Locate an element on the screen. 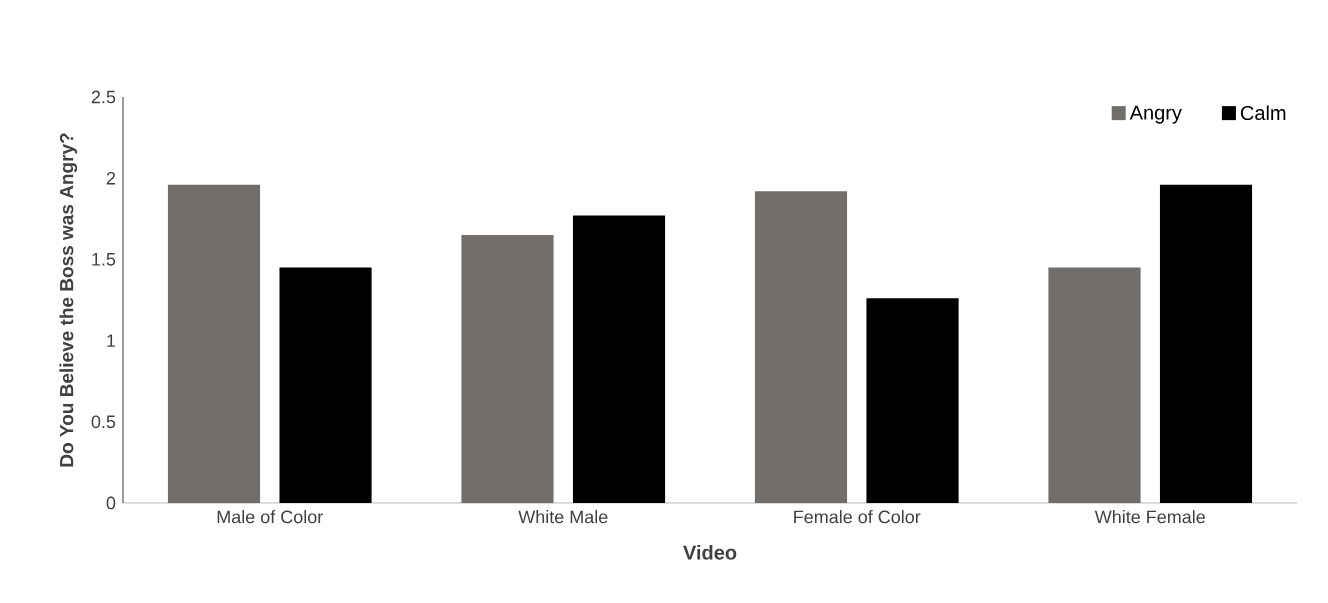 The height and width of the screenshot is (603, 1328). y-tick-label: 1 is located at coordinates (111, 340).